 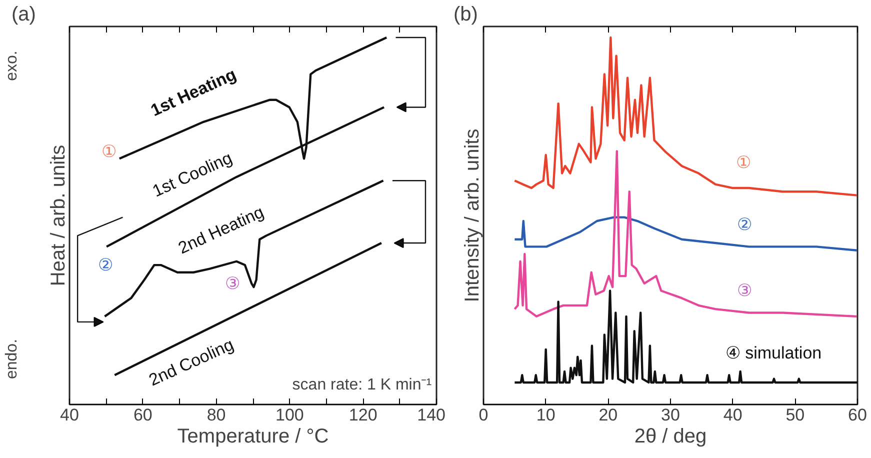 What do you see at coordinates (546, 415) in the screenshot?
I see `x-tick-label: 10` at bounding box center [546, 415].